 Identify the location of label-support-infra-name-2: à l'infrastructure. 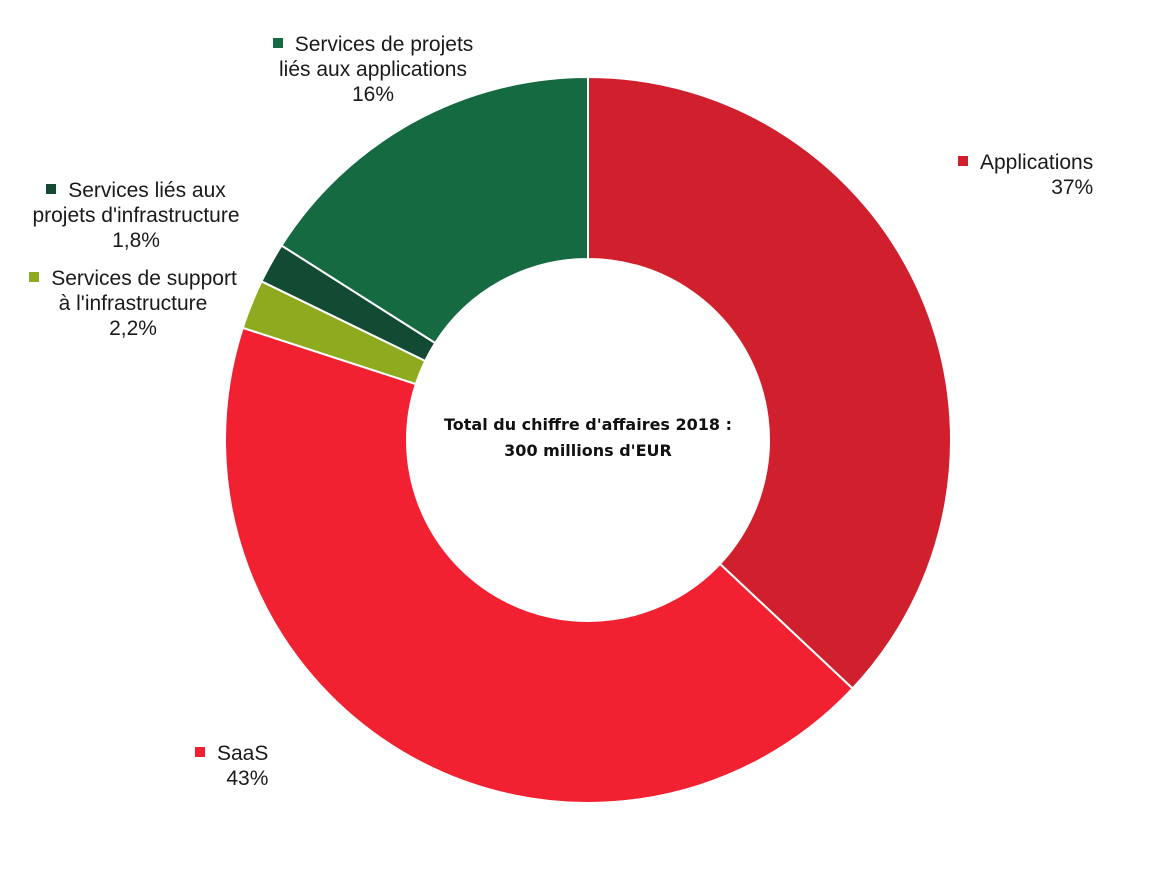
(133, 303).